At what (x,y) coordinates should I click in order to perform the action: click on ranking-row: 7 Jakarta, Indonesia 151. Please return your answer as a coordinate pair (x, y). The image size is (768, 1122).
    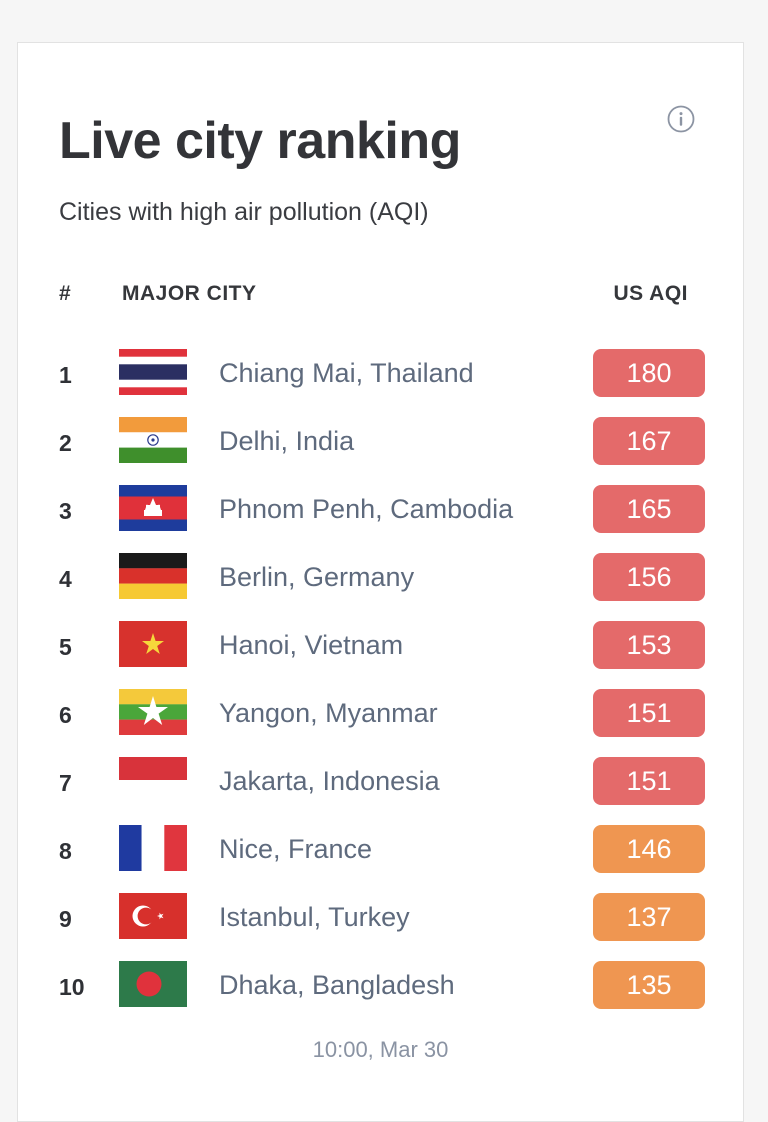
    Looking at the image, I should click on (380, 791).